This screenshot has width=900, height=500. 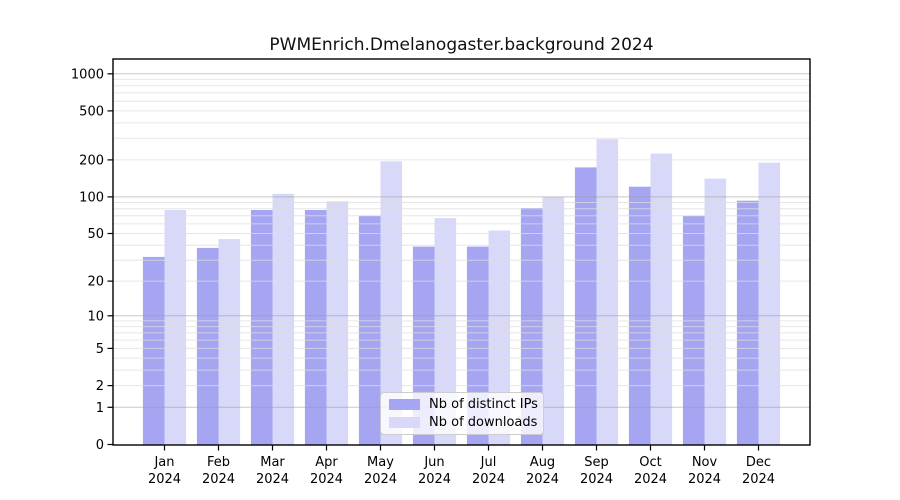 What do you see at coordinates (461, 45) in the screenshot?
I see `chart-title: PWMEnrich.Dmelanogaster.background 2024` at bounding box center [461, 45].